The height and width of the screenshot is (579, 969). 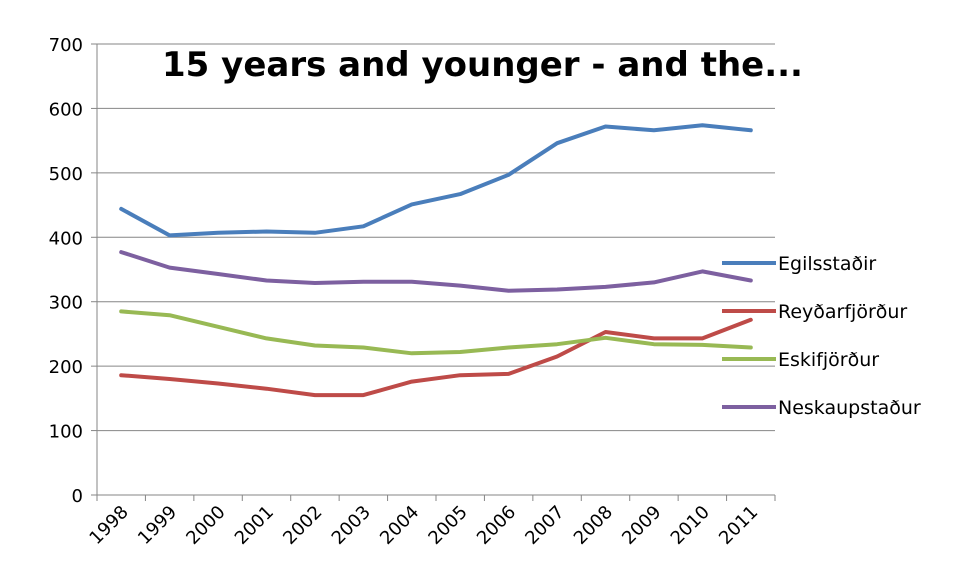 I want to click on y-tick-label: 300, so click(x=66, y=303).